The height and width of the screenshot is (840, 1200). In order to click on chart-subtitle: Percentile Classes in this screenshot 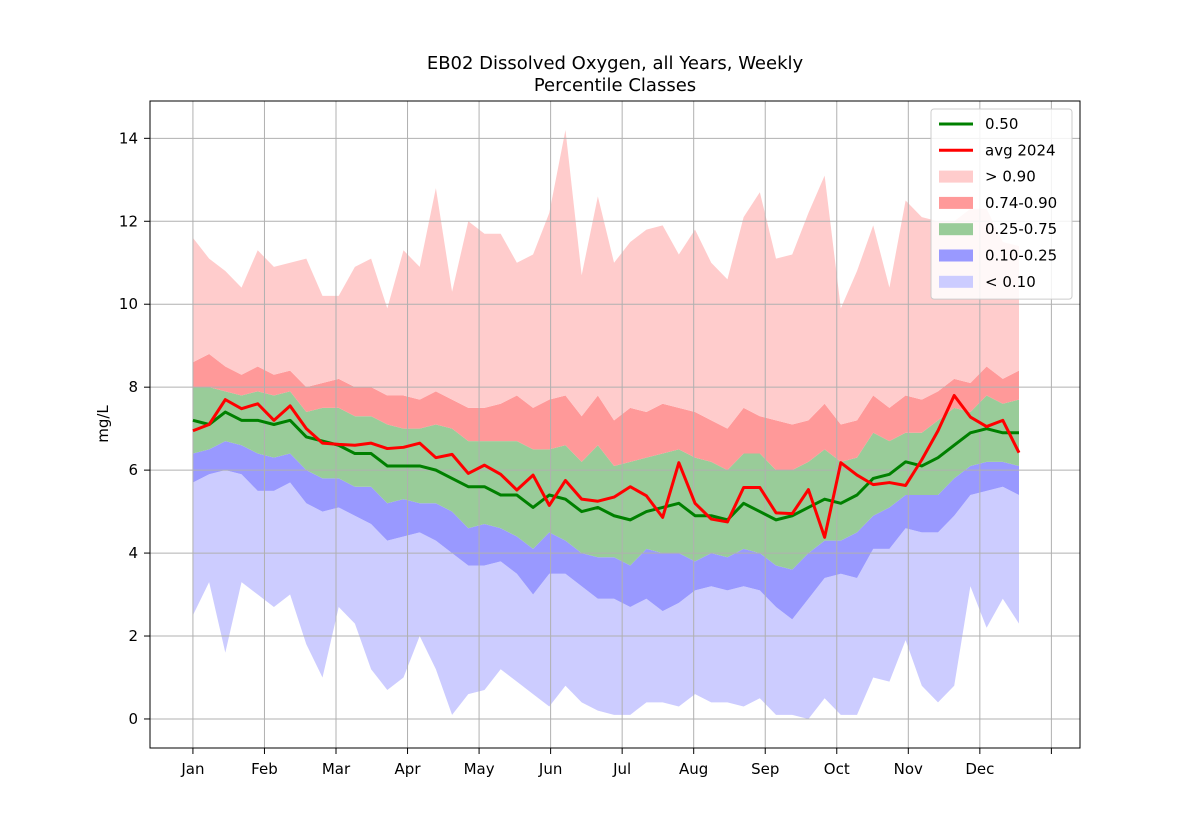, I will do `click(615, 85)`.